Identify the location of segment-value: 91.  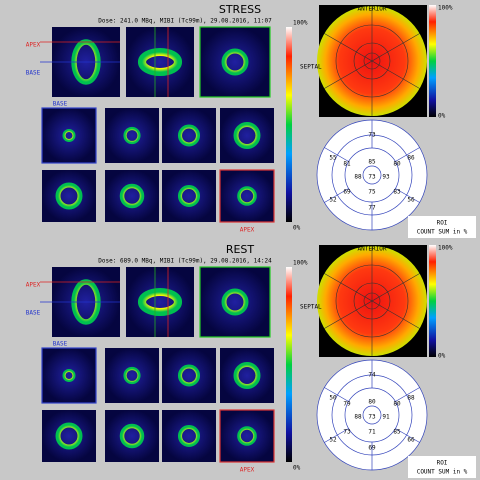
(386, 417).